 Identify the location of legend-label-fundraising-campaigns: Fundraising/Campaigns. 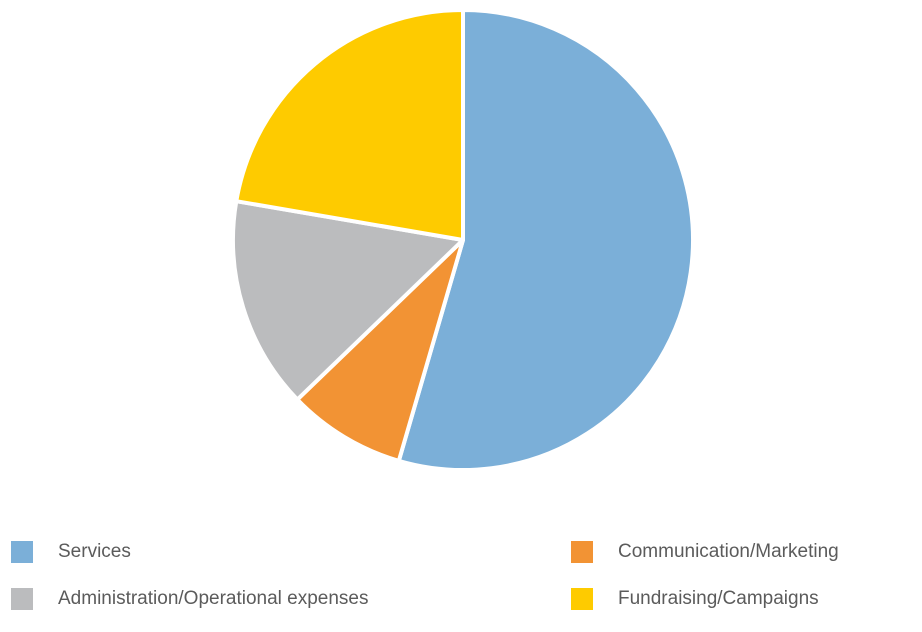
(718, 598).